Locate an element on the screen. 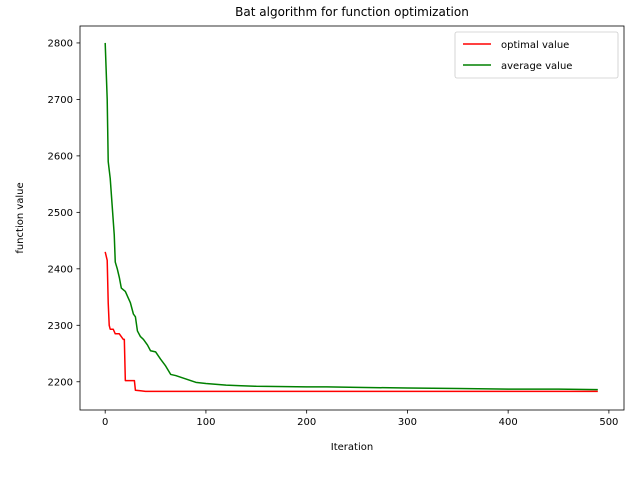 This screenshot has width=640, height=480. y-tick-label: 2300 is located at coordinates (60, 326).